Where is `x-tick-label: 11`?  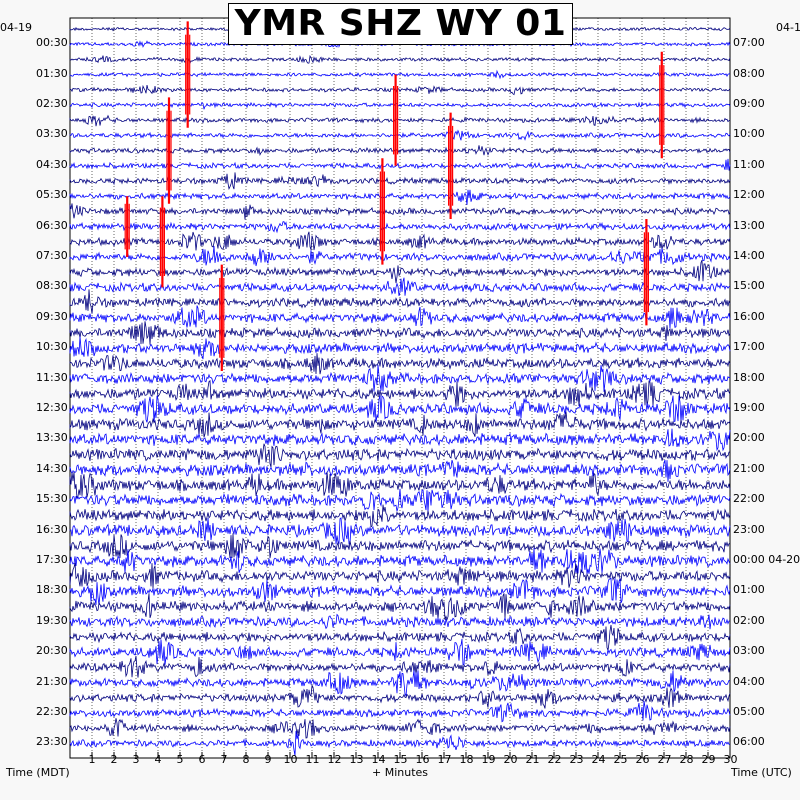 x-tick-label: 11 is located at coordinates (312, 759).